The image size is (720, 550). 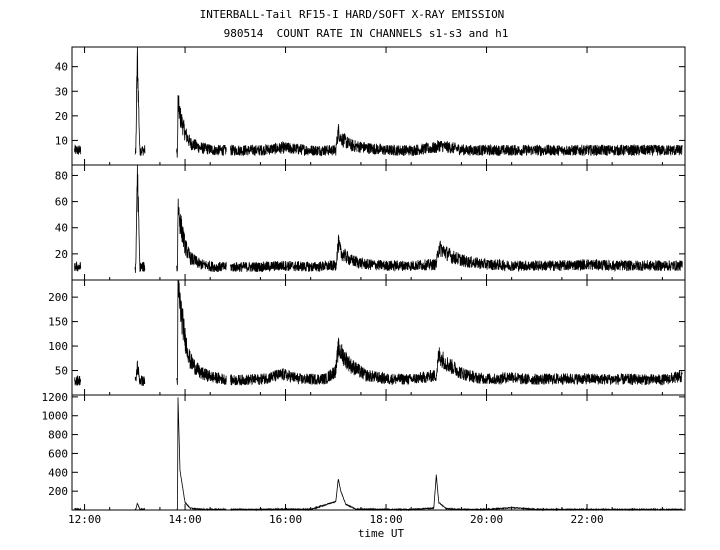 What do you see at coordinates (58, 322) in the screenshot?
I see `y-tick-label: 150` at bounding box center [58, 322].